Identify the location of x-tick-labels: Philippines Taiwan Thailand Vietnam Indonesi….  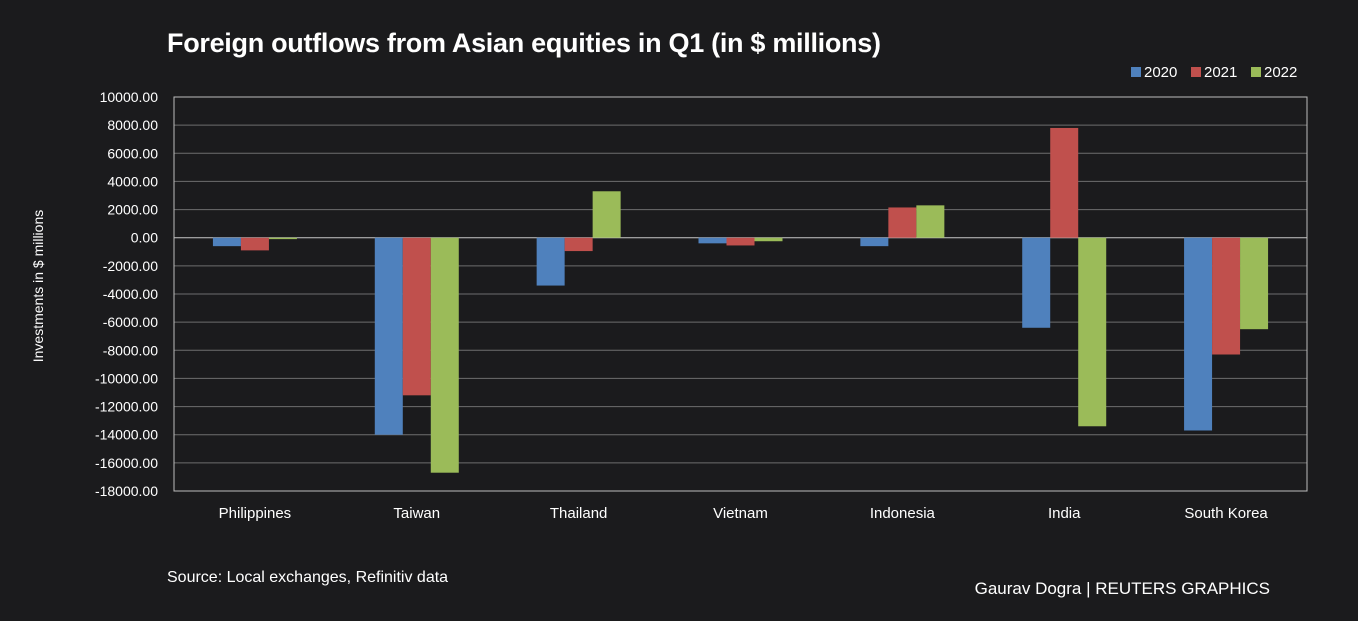
(744, 513).